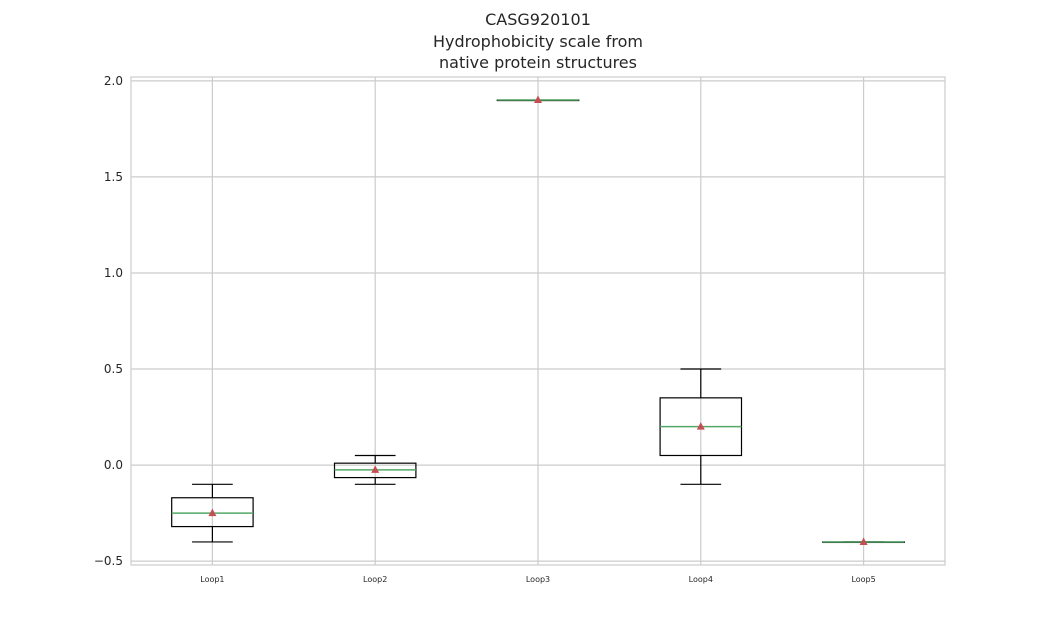  I want to click on box-loop4, so click(701, 426).